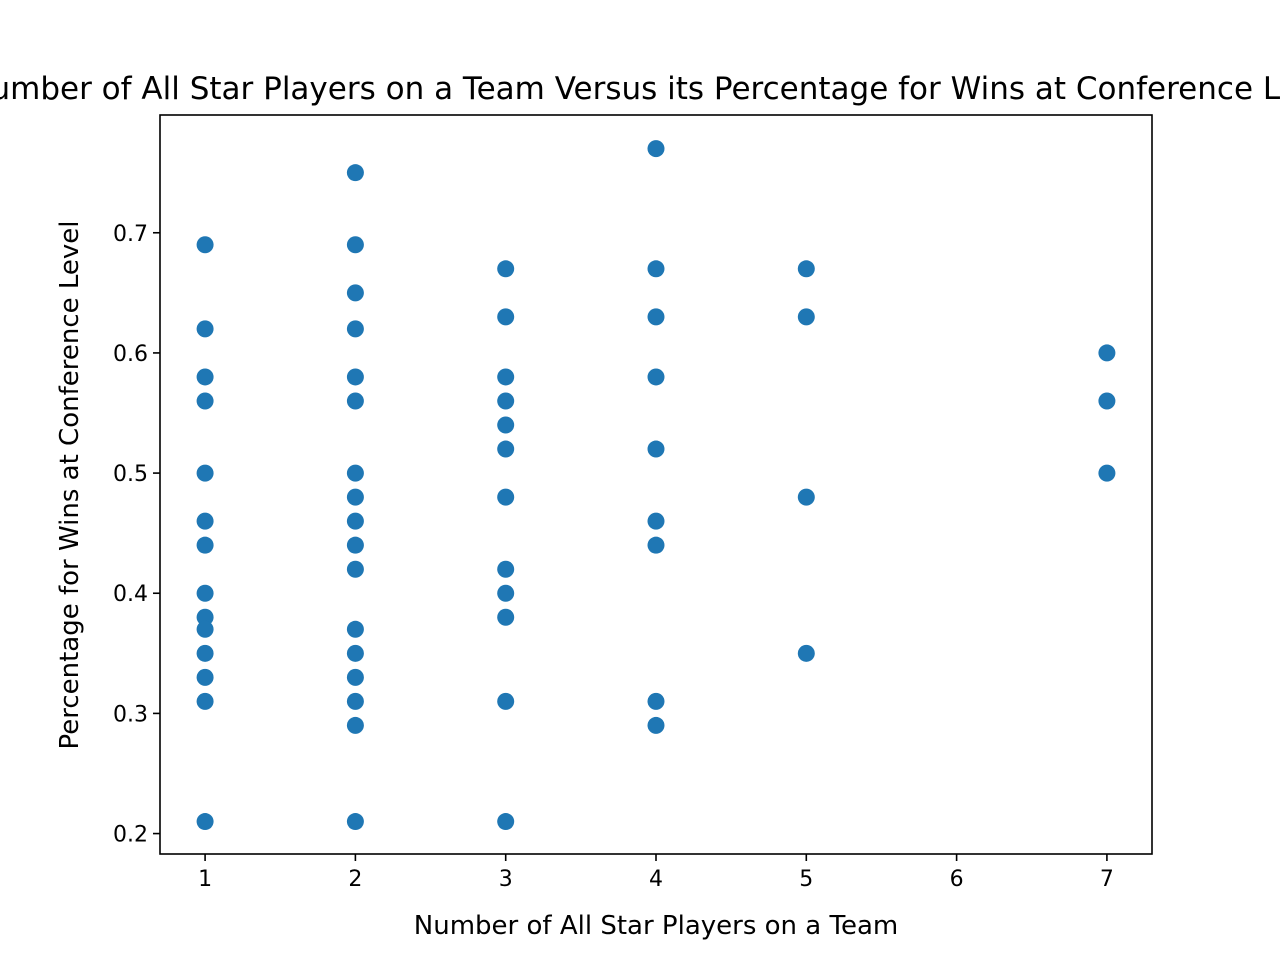  What do you see at coordinates (205, 879) in the screenshot?
I see `x-tick-label: 1` at bounding box center [205, 879].